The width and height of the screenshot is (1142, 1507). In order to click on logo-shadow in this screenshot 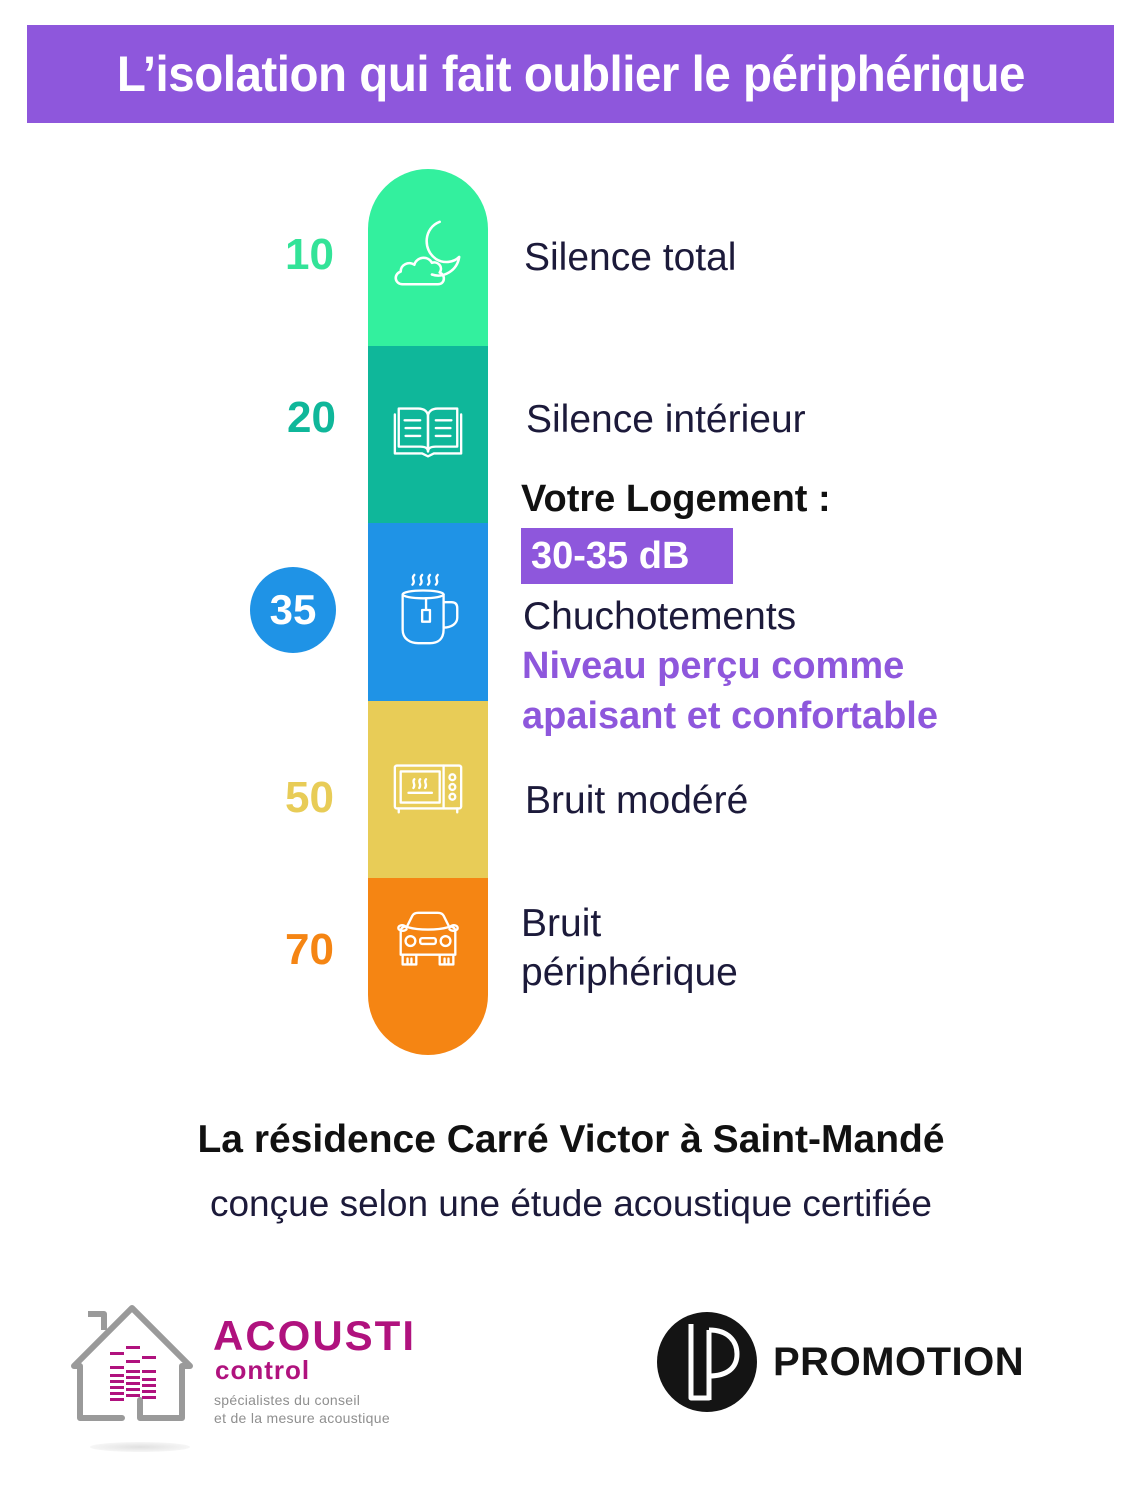, I will do `click(140, 1447)`.